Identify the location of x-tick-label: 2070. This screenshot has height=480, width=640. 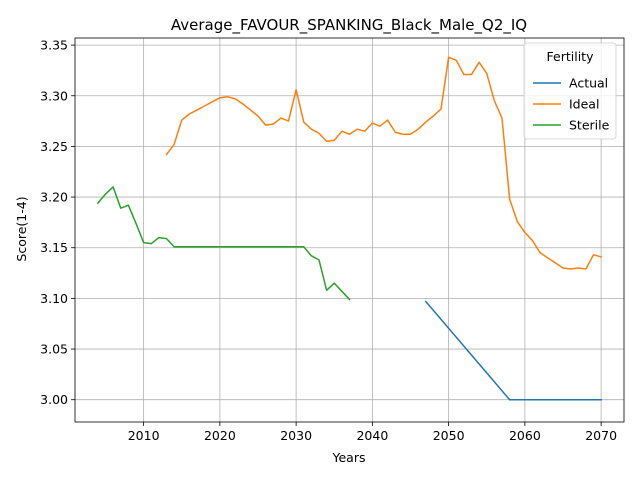
(601, 435).